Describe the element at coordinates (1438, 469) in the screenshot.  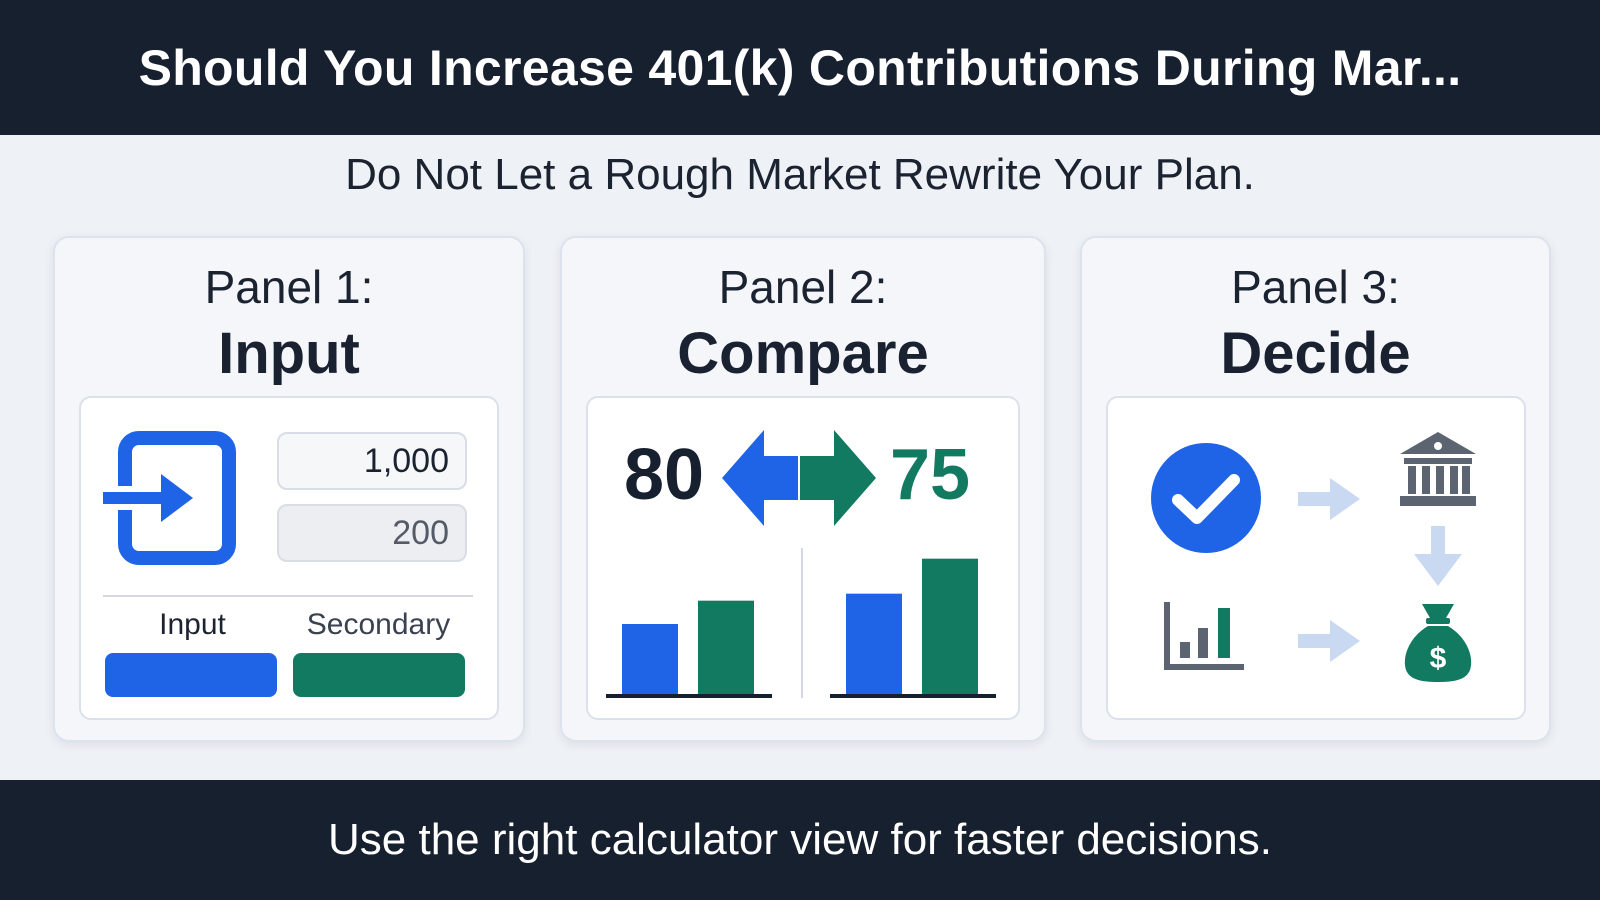
I see `bank-icon` at that location.